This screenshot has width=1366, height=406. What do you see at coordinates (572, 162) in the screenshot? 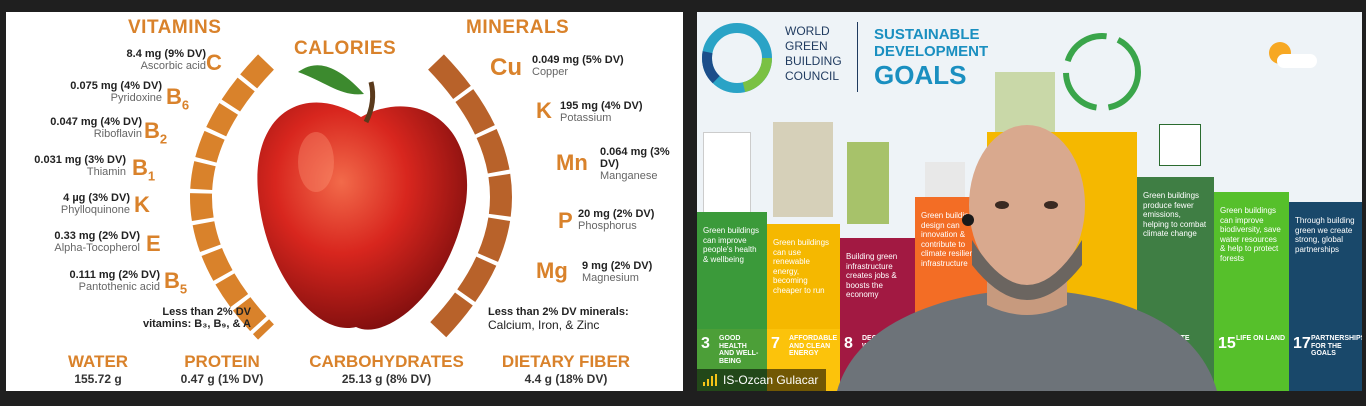
I see `mineral-symbol: Mn` at bounding box center [572, 162].